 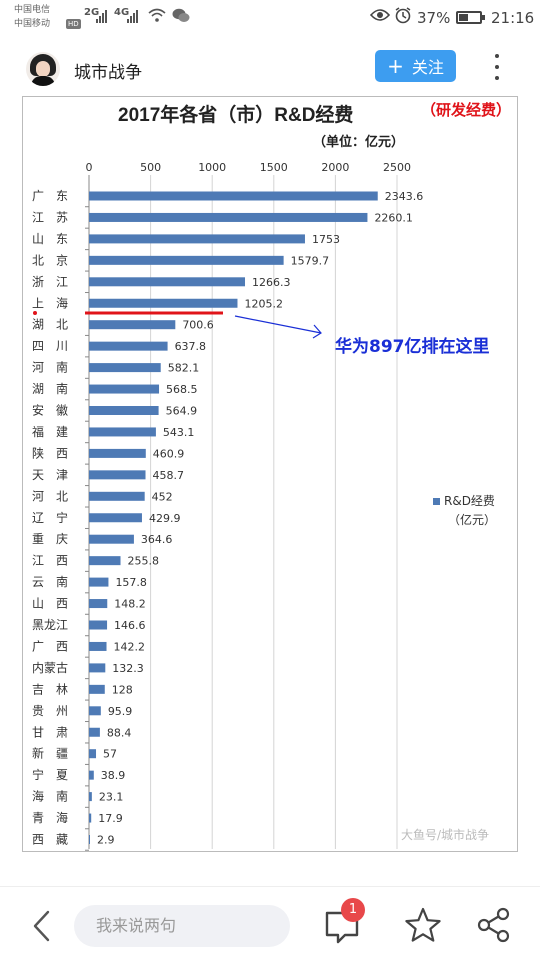 What do you see at coordinates (110, 754) in the screenshot?
I see `data-label: 57` at bounding box center [110, 754].